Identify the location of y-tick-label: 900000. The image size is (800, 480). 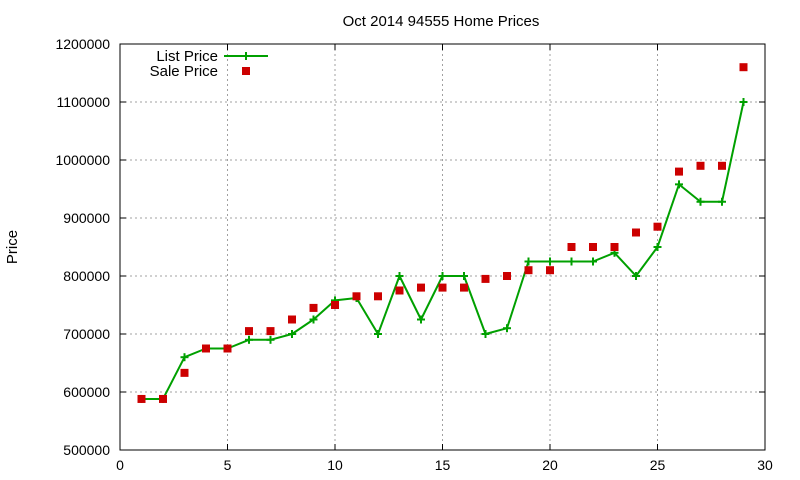
(86, 218).